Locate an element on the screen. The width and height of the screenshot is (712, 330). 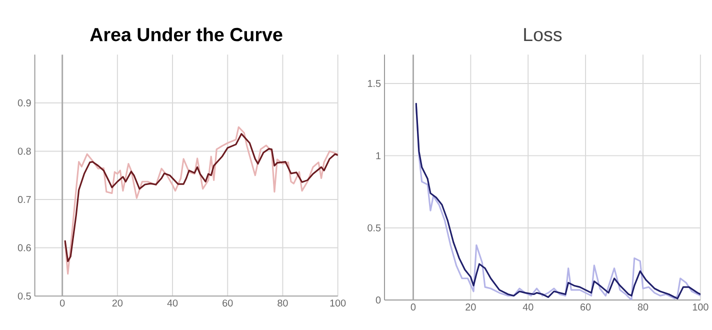
chart-title: Area Under the Curve is located at coordinates (186, 35).